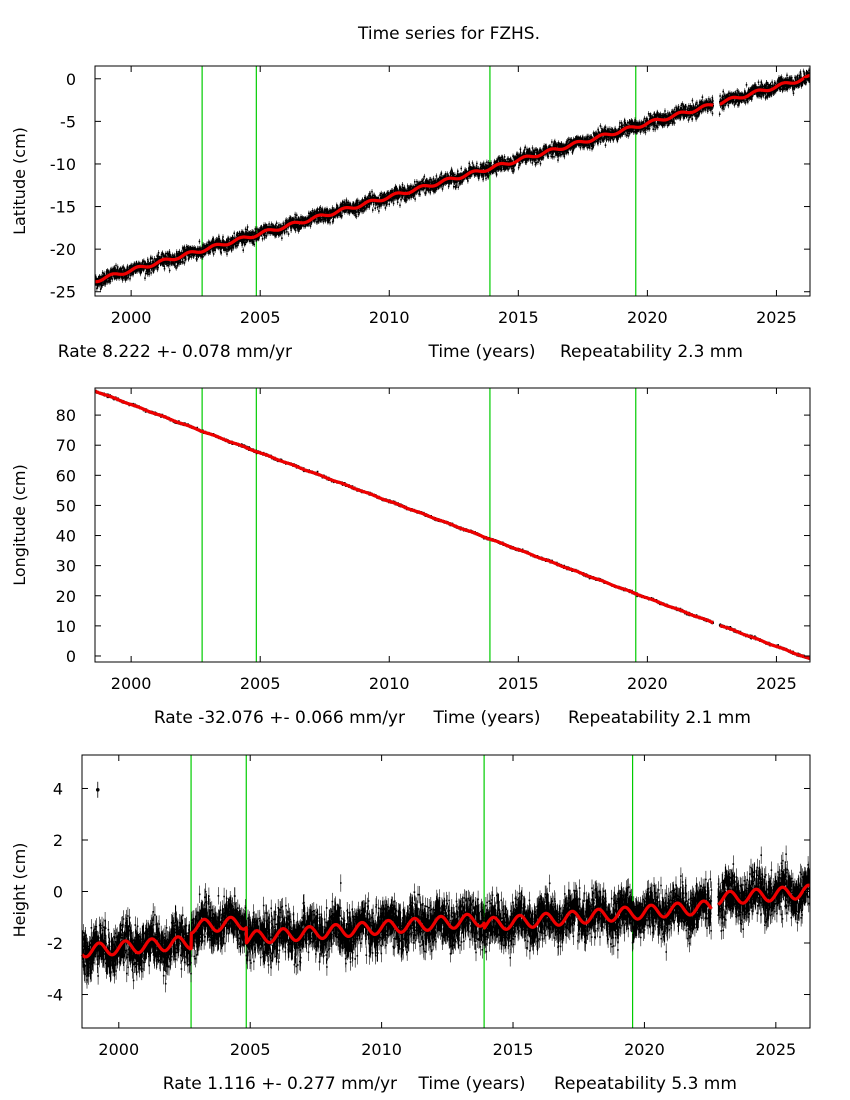 The image size is (850, 1100). I want to click on longitude-xtick-label-1: 2005, so click(260, 683).